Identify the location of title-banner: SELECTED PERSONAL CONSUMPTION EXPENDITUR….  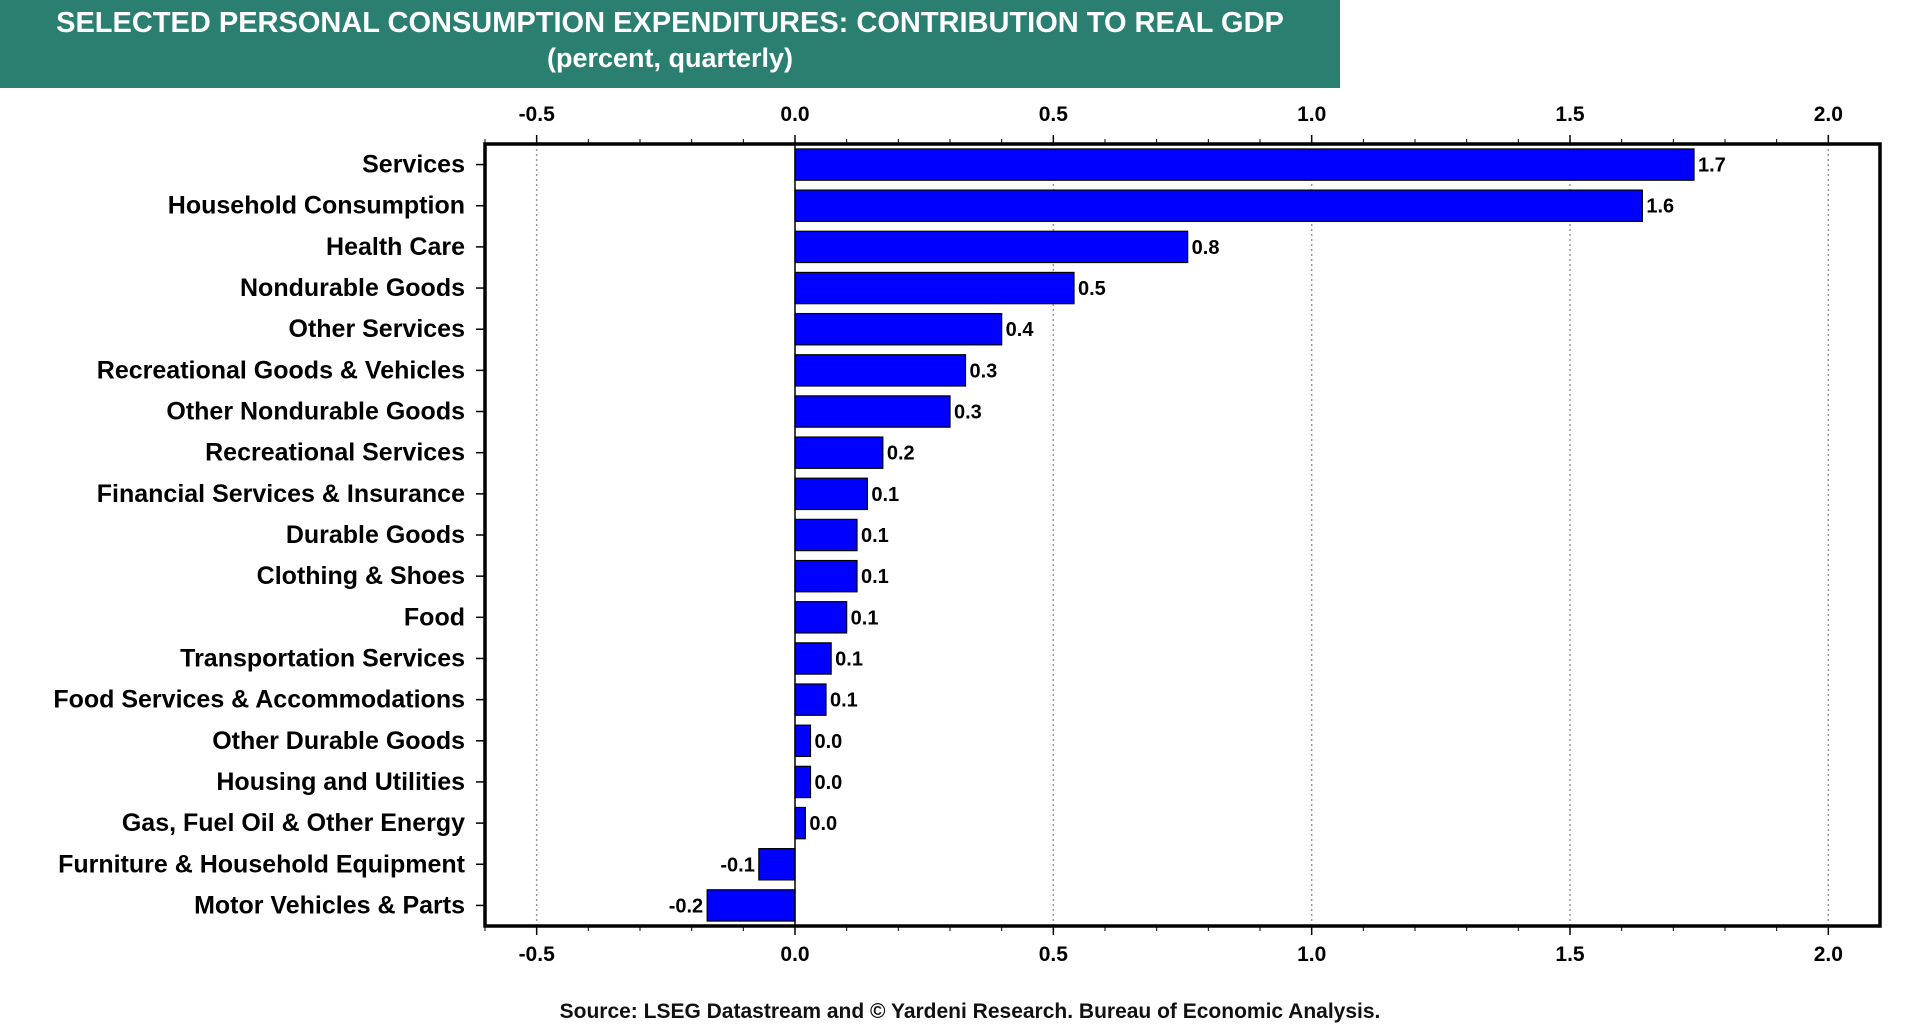
(670, 44).